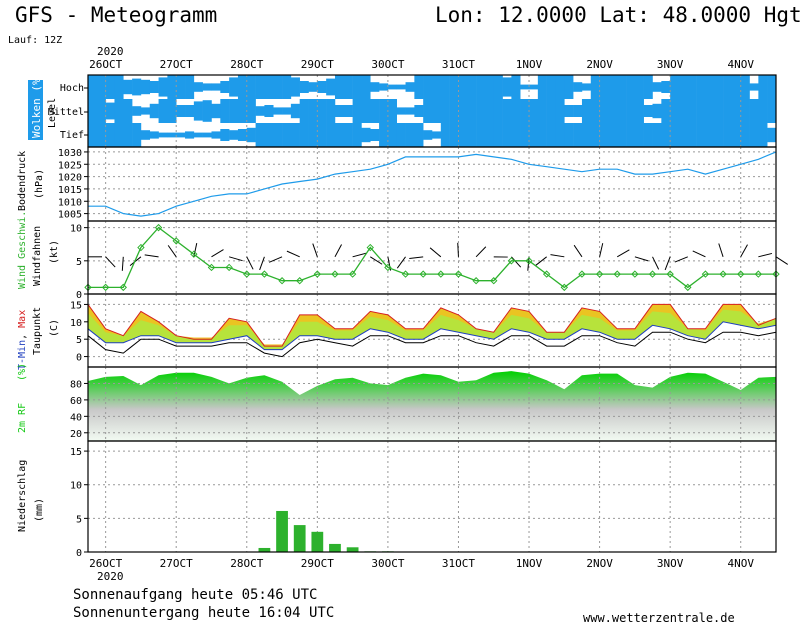 The image size is (800, 625). I want to click on date-label-top: 3NOV, so click(670, 64).